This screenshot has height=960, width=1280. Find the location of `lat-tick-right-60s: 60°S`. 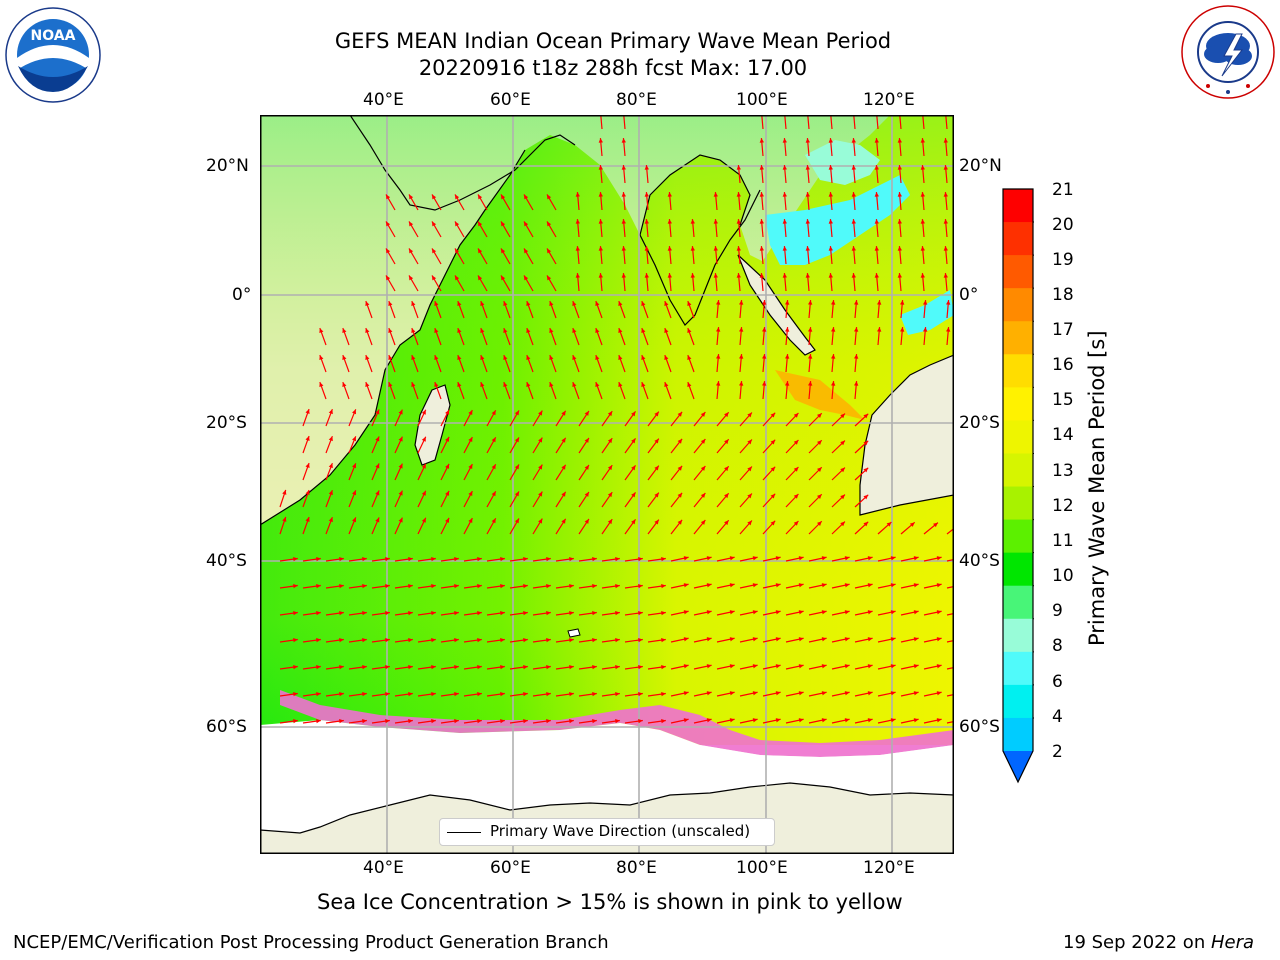

lat-tick-right-60s: 60°S is located at coordinates (979, 727).